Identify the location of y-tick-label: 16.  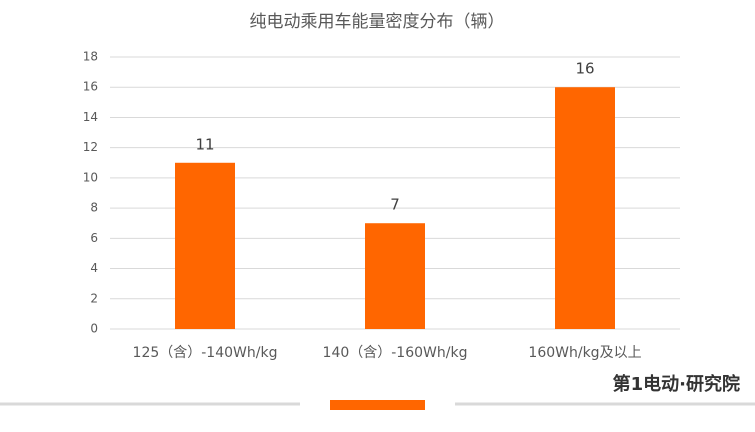
(90, 87).